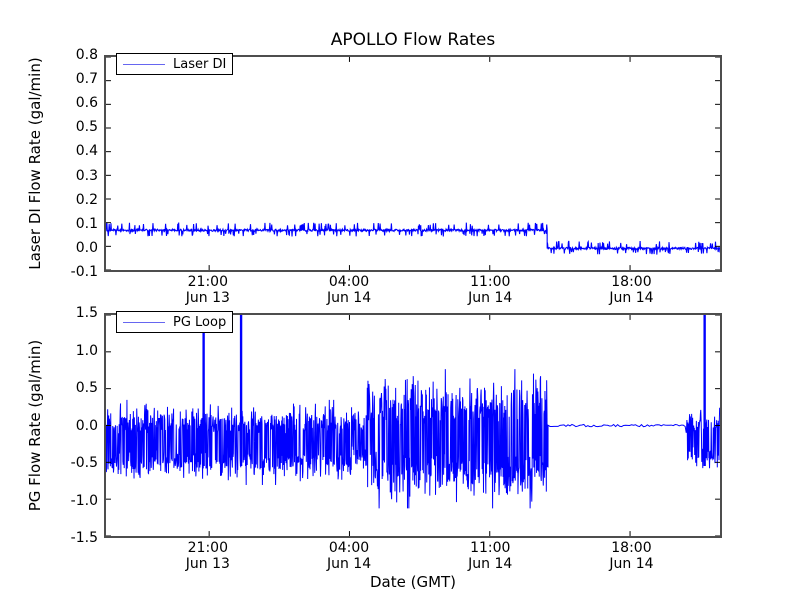 The width and height of the screenshot is (800, 600). I want to click on x-axis-label: Date (GMT), so click(413, 582).